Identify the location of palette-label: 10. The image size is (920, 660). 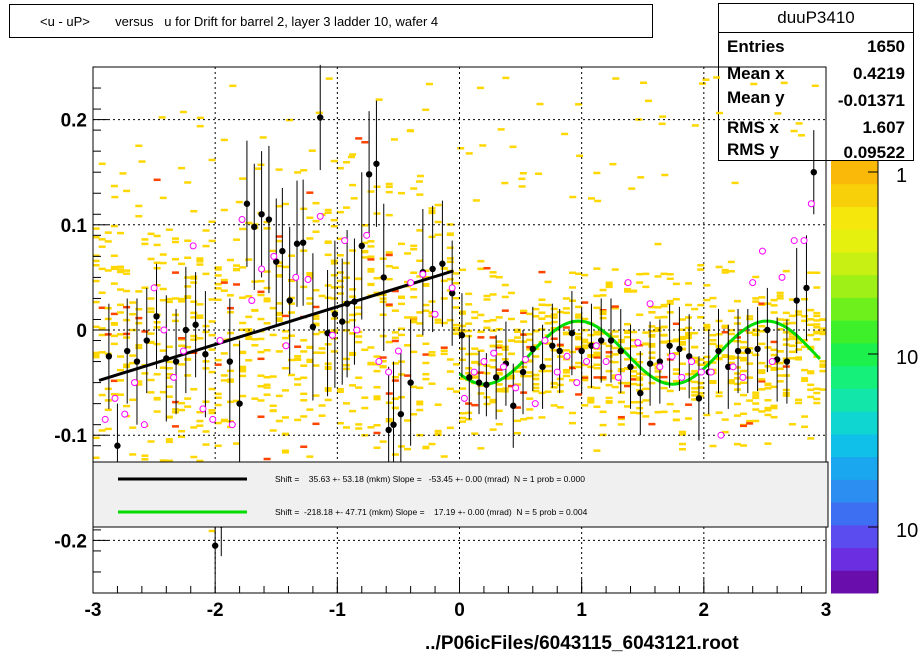
(907, 358).